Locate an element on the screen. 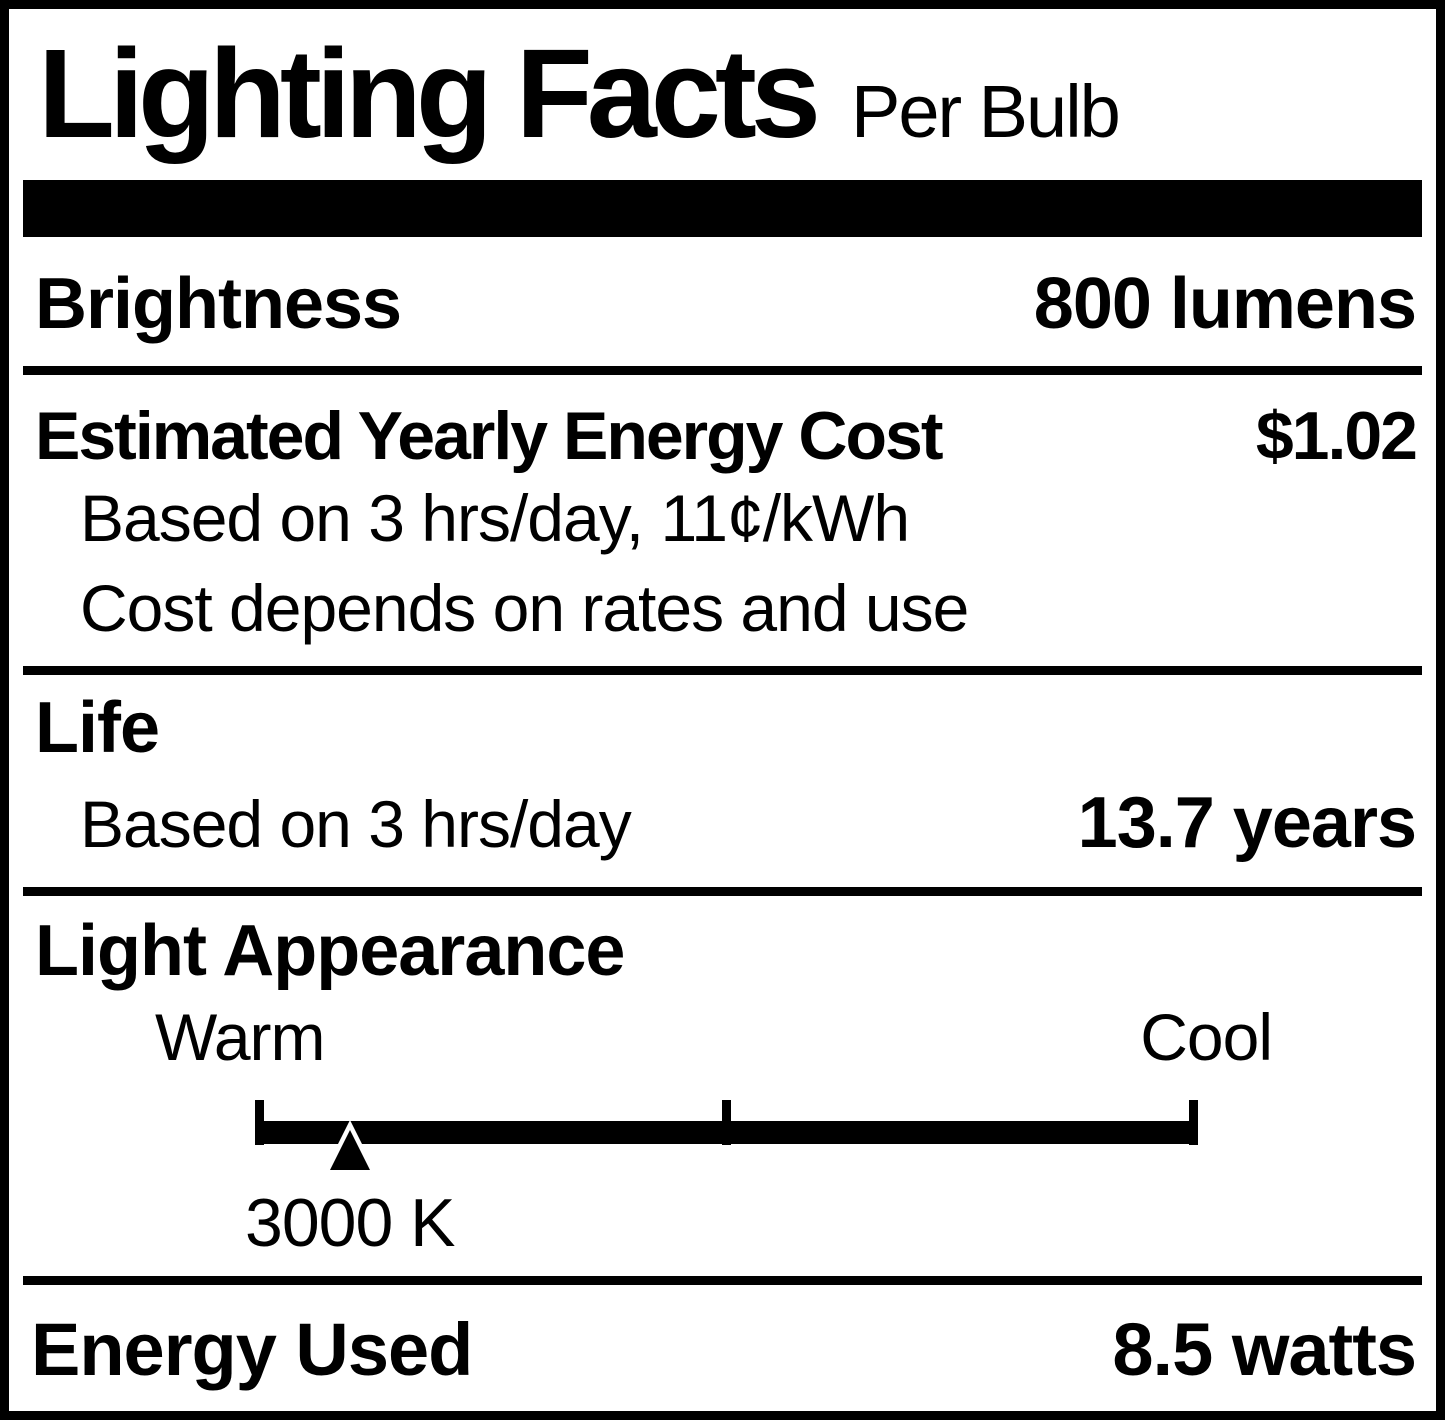 The image size is (1445, 1420). header: Lighting Facts Per Bulb is located at coordinates (722, 94).